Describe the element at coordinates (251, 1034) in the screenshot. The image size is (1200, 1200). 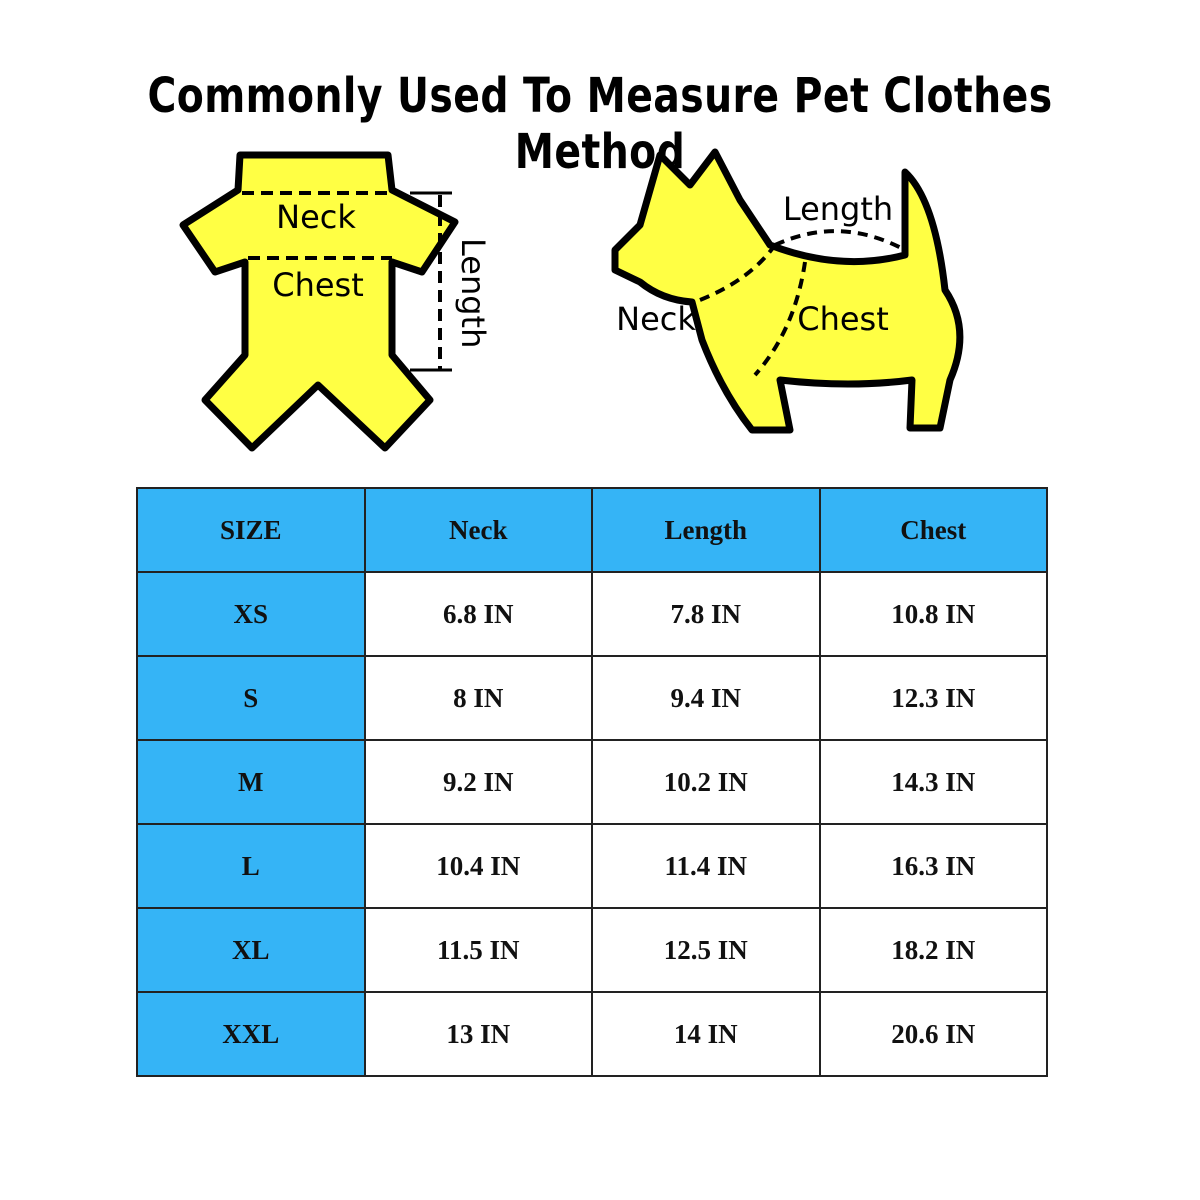
I see `size-cell: XXL` at that location.